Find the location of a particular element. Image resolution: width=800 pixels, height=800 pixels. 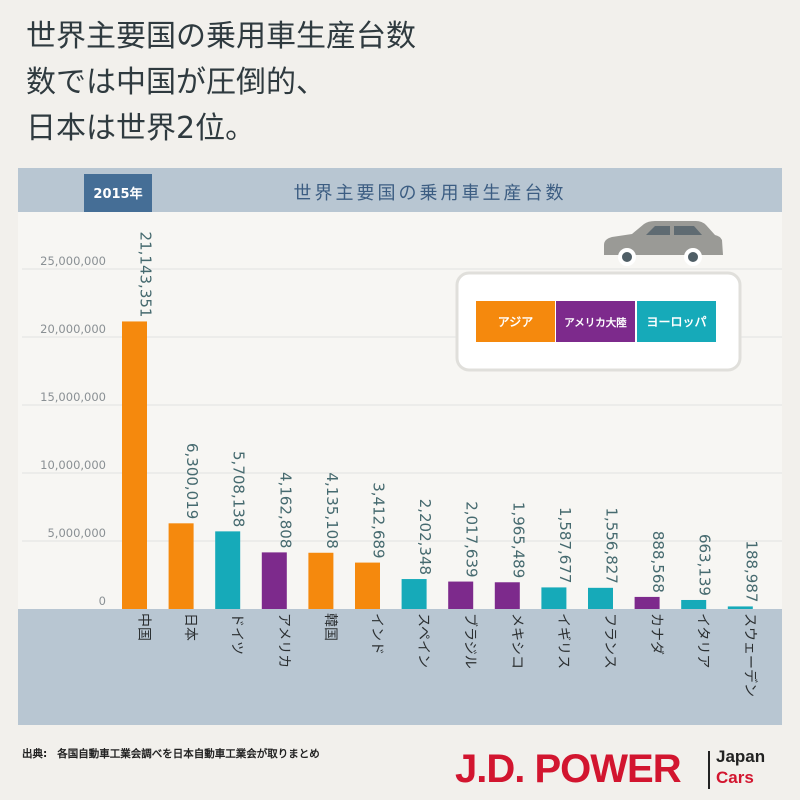

bar-value-label: 6,300,019 is located at coordinates (192, 481).